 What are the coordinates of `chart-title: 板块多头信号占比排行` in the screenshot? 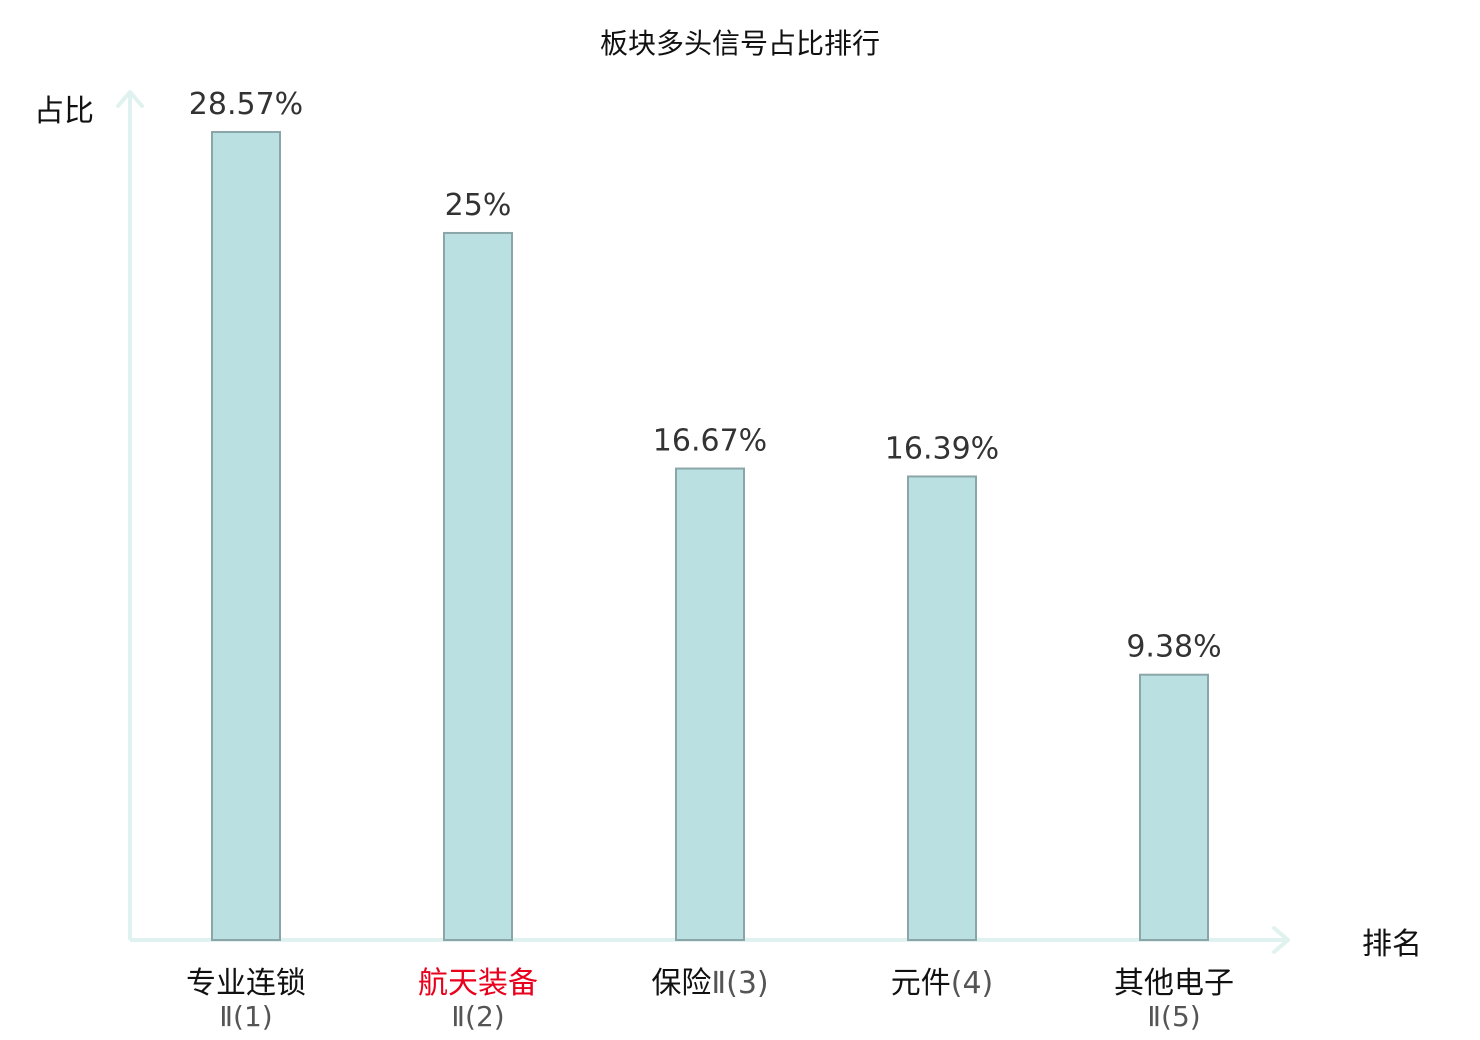 It's located at (740, 43).